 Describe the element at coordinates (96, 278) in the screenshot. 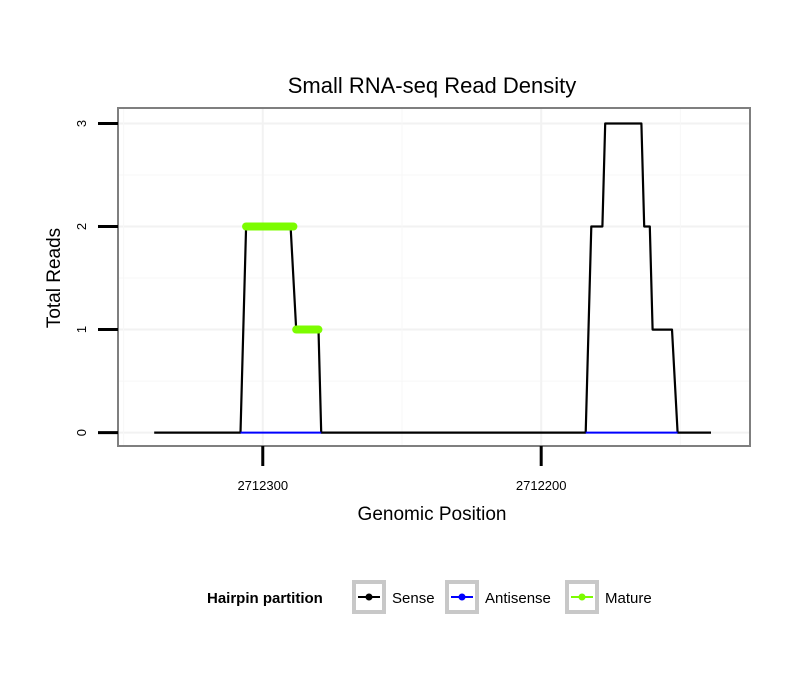

I see `y-axis: 0 1 2 3` at that location.